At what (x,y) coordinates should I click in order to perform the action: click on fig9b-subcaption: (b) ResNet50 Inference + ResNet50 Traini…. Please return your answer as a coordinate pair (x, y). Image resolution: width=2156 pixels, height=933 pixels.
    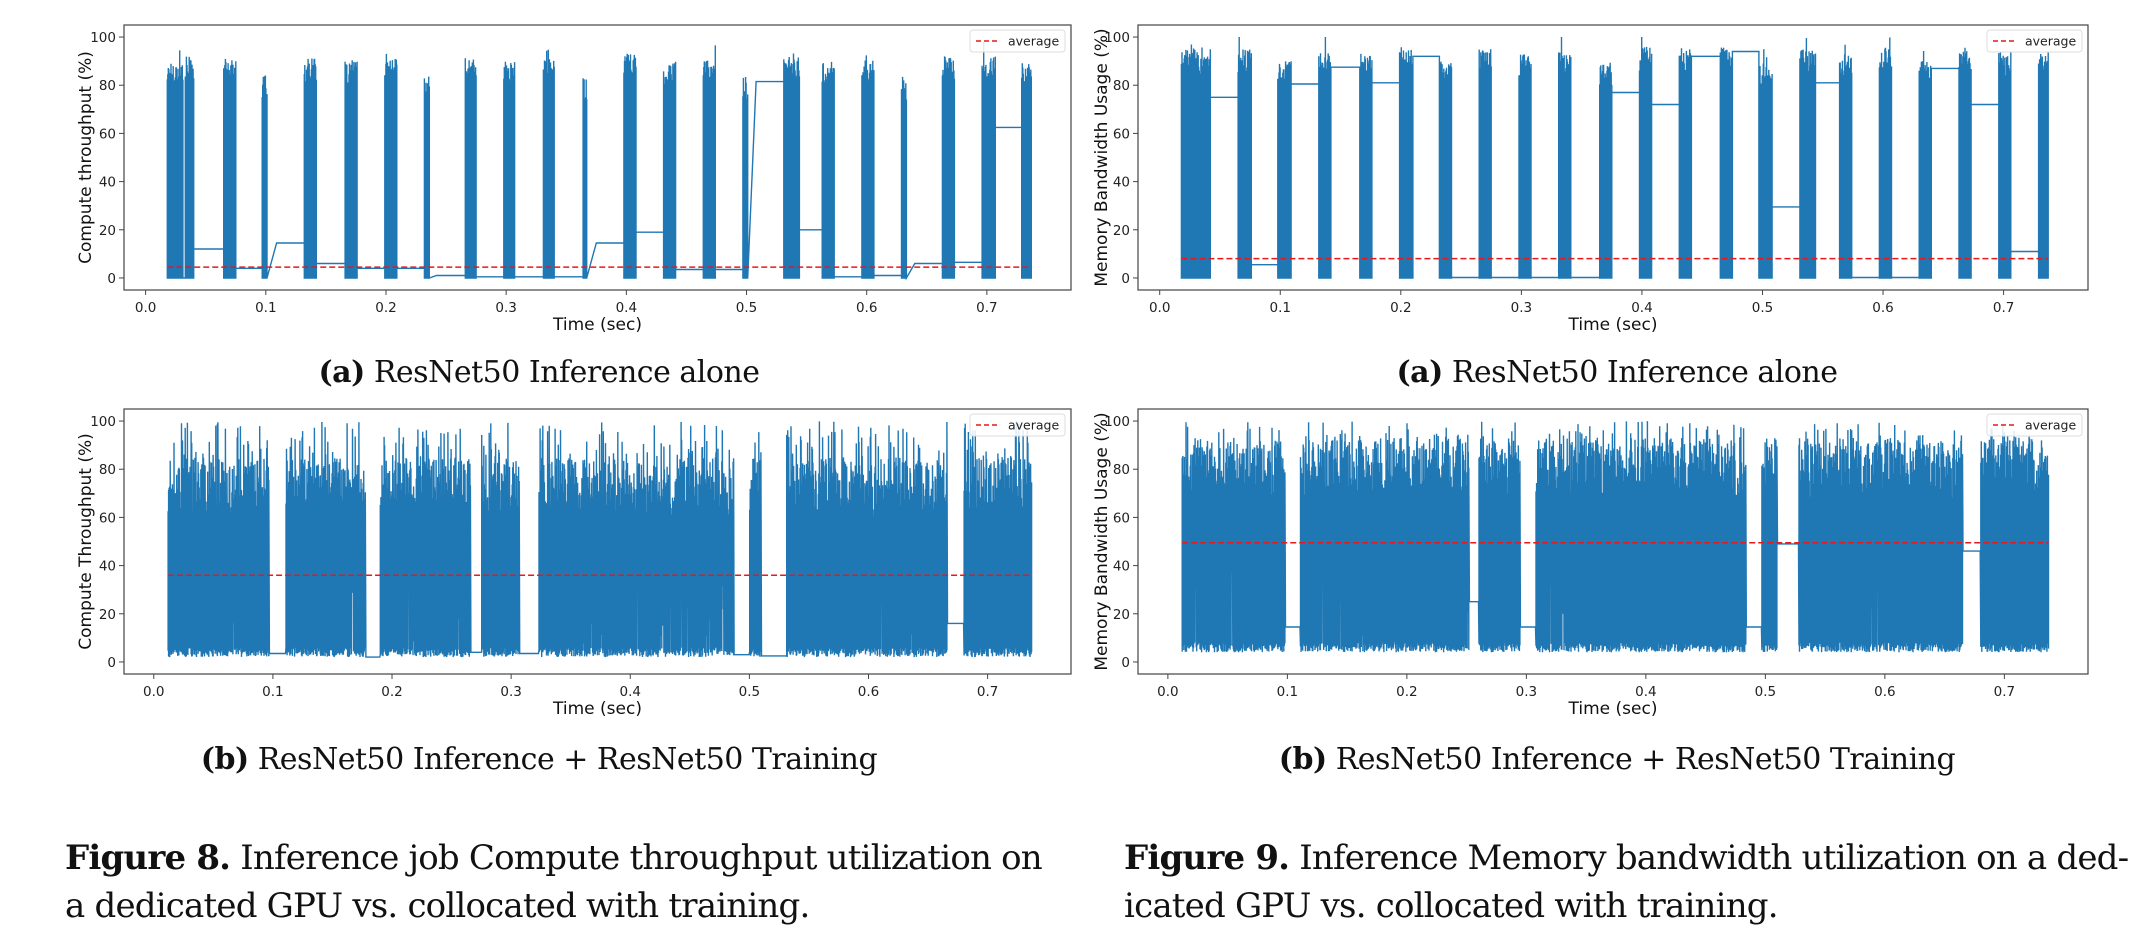
    Looking at the image, I should click on (1617, 759).